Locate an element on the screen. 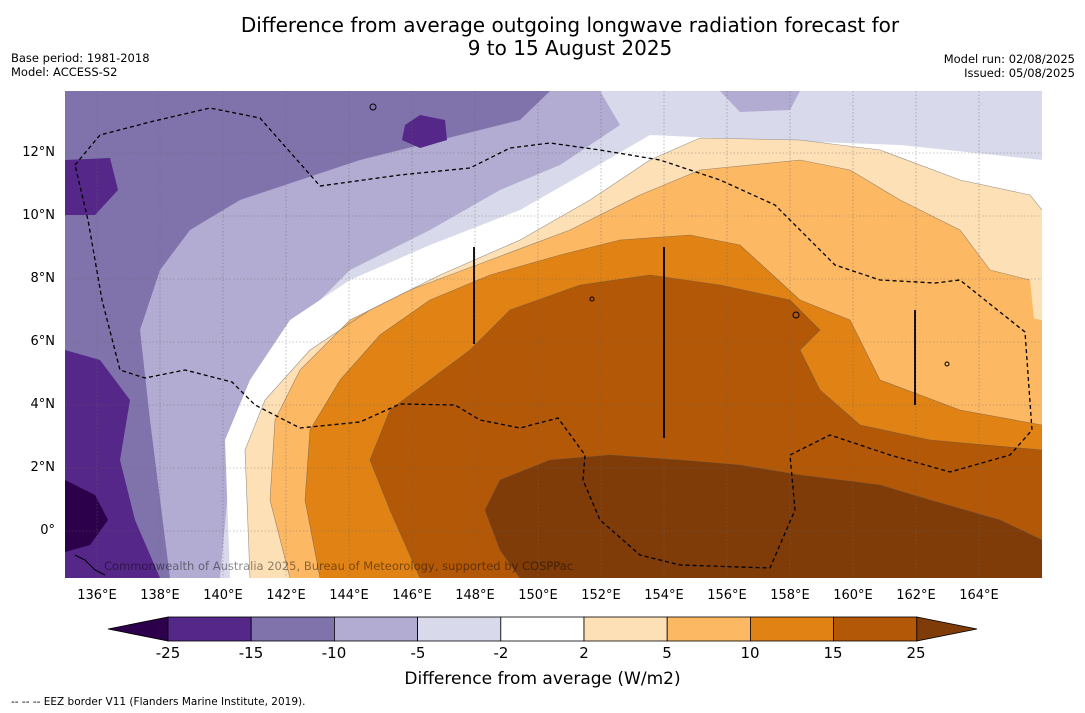  colorbar-tick: 25 is located at coordinates (916, 653).